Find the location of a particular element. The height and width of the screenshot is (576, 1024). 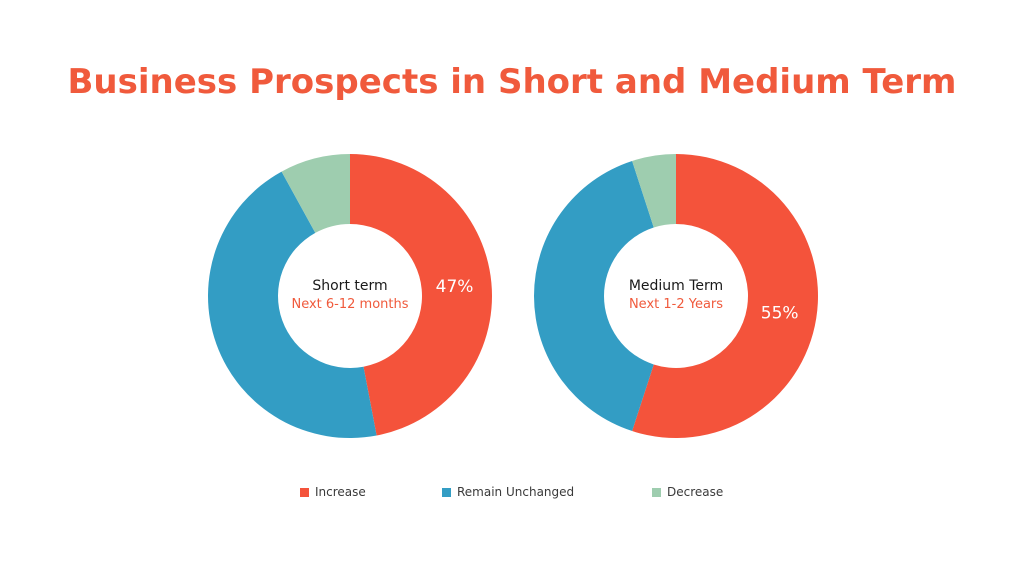

legend-swatch-increase is located at coordinates (304, 492).